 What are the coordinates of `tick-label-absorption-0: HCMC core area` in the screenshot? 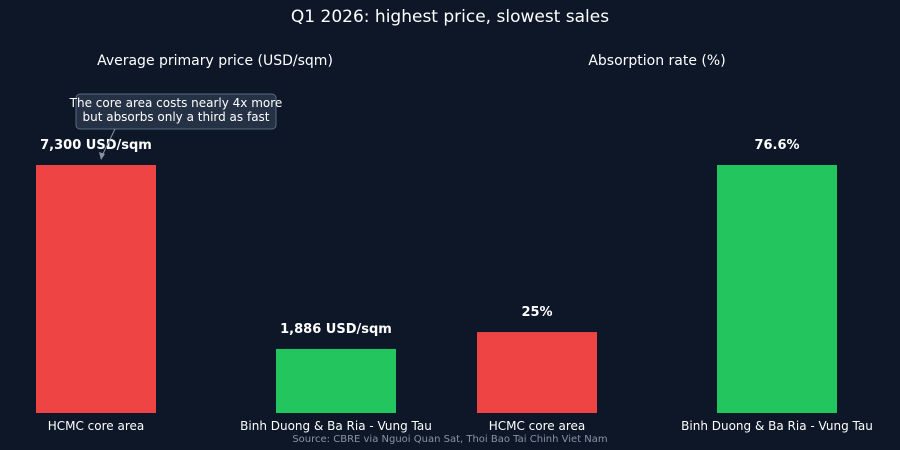 It's located at (537, 426).